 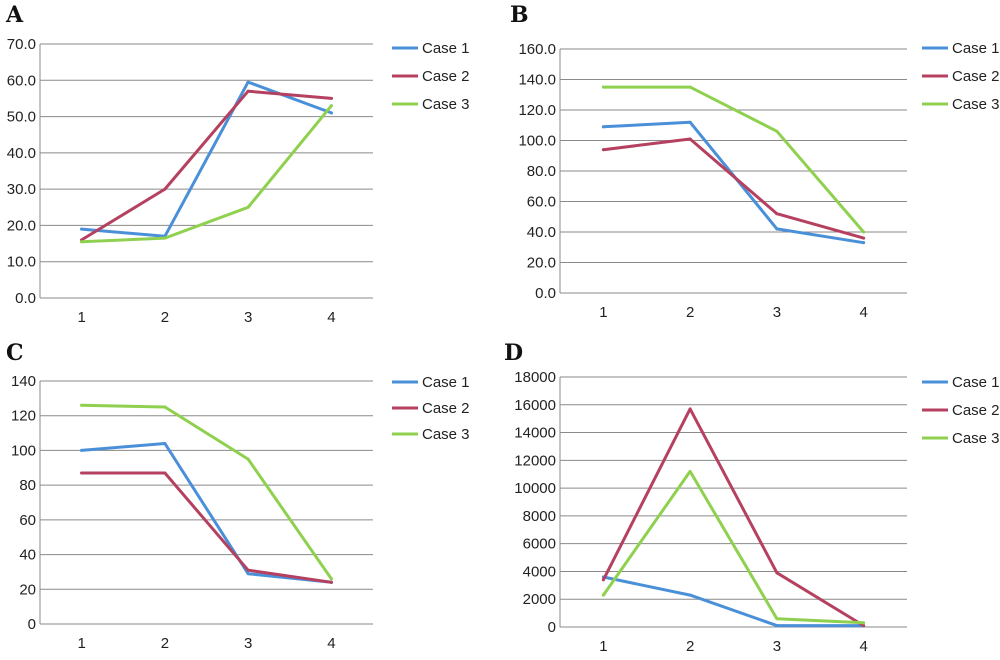 I want to click on y-tick-label: 8000, so click(x=539, y=516).